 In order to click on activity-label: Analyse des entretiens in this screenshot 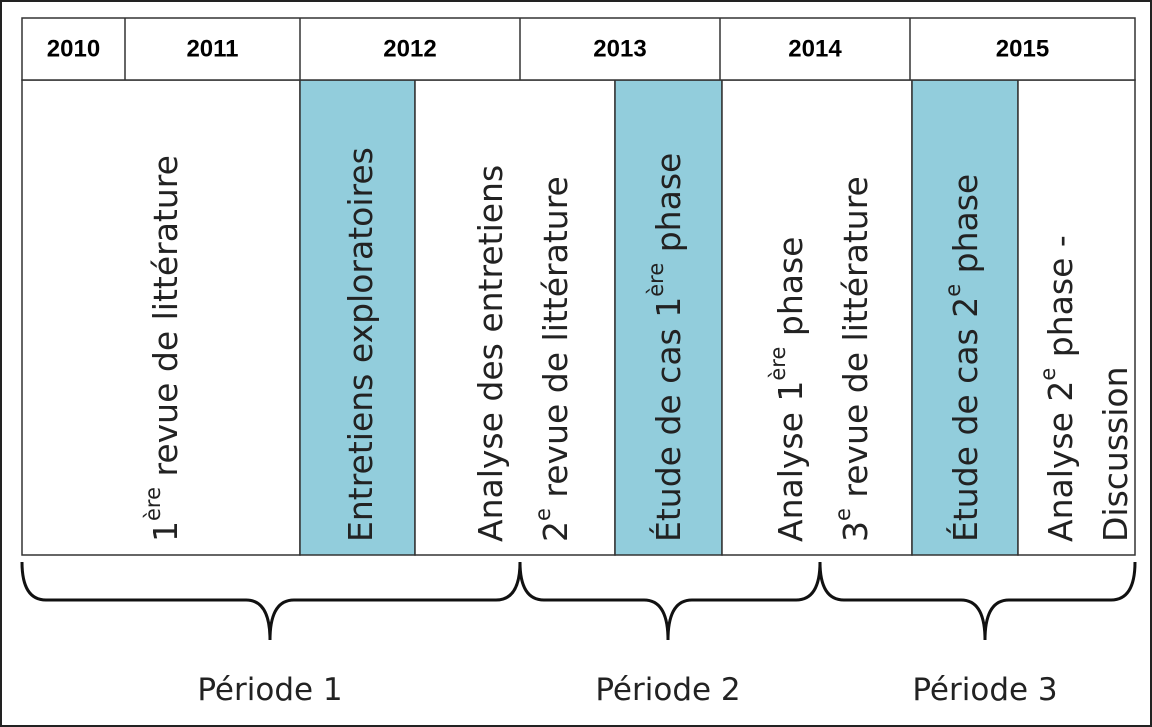, I will do `click(490, 353)`.